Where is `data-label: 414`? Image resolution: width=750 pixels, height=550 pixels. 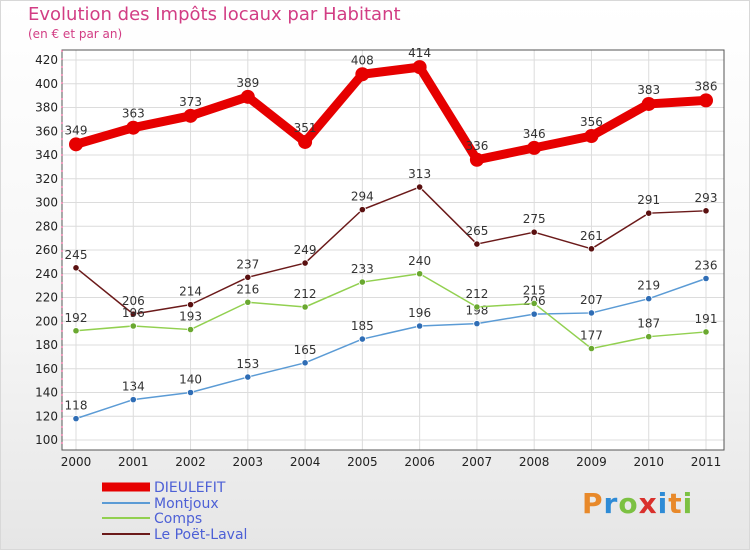 data-label: 414 is located at coordinates (419, 53).